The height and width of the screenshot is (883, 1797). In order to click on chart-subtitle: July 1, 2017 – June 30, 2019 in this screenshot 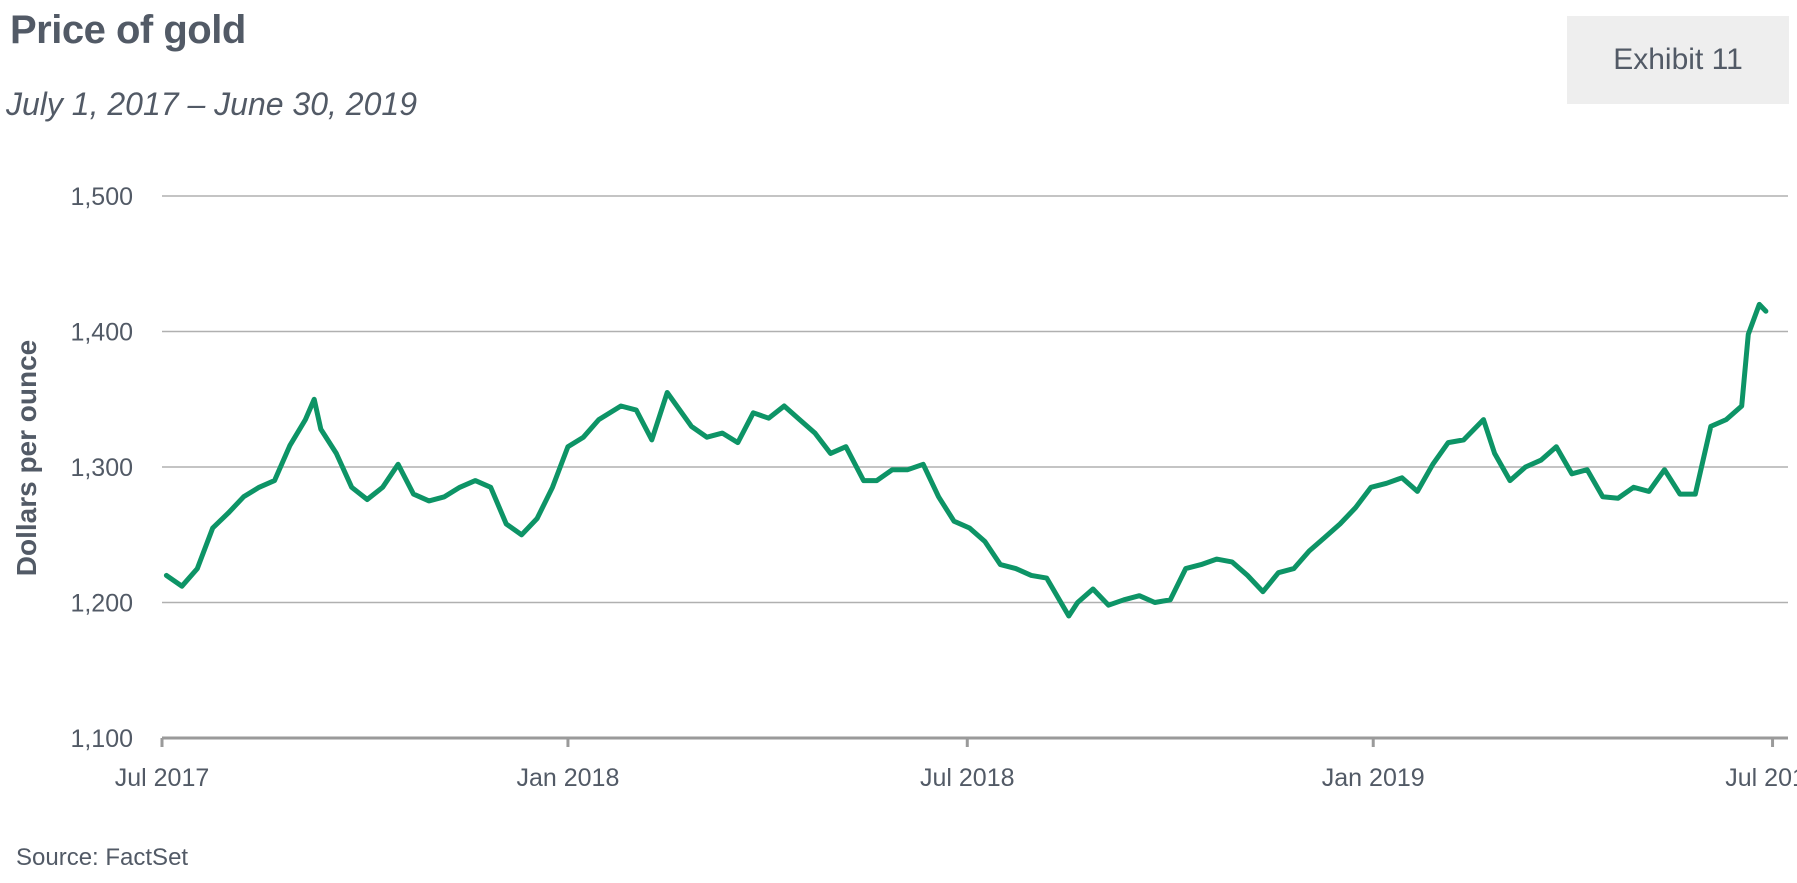, I will do `click(211, 104)`.